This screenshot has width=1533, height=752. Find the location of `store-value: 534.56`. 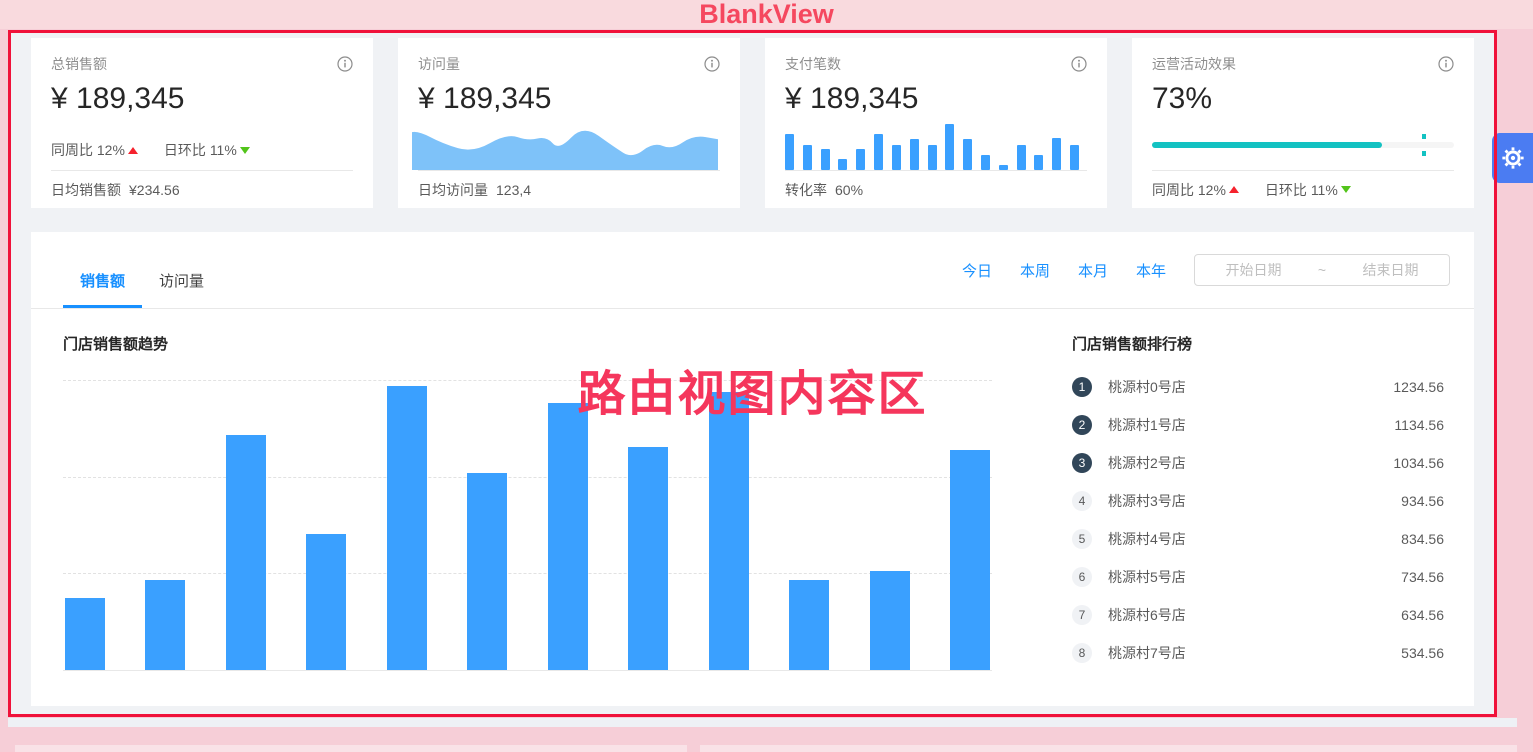

store-value: 534.56 is located at coordinates (1422, 653).